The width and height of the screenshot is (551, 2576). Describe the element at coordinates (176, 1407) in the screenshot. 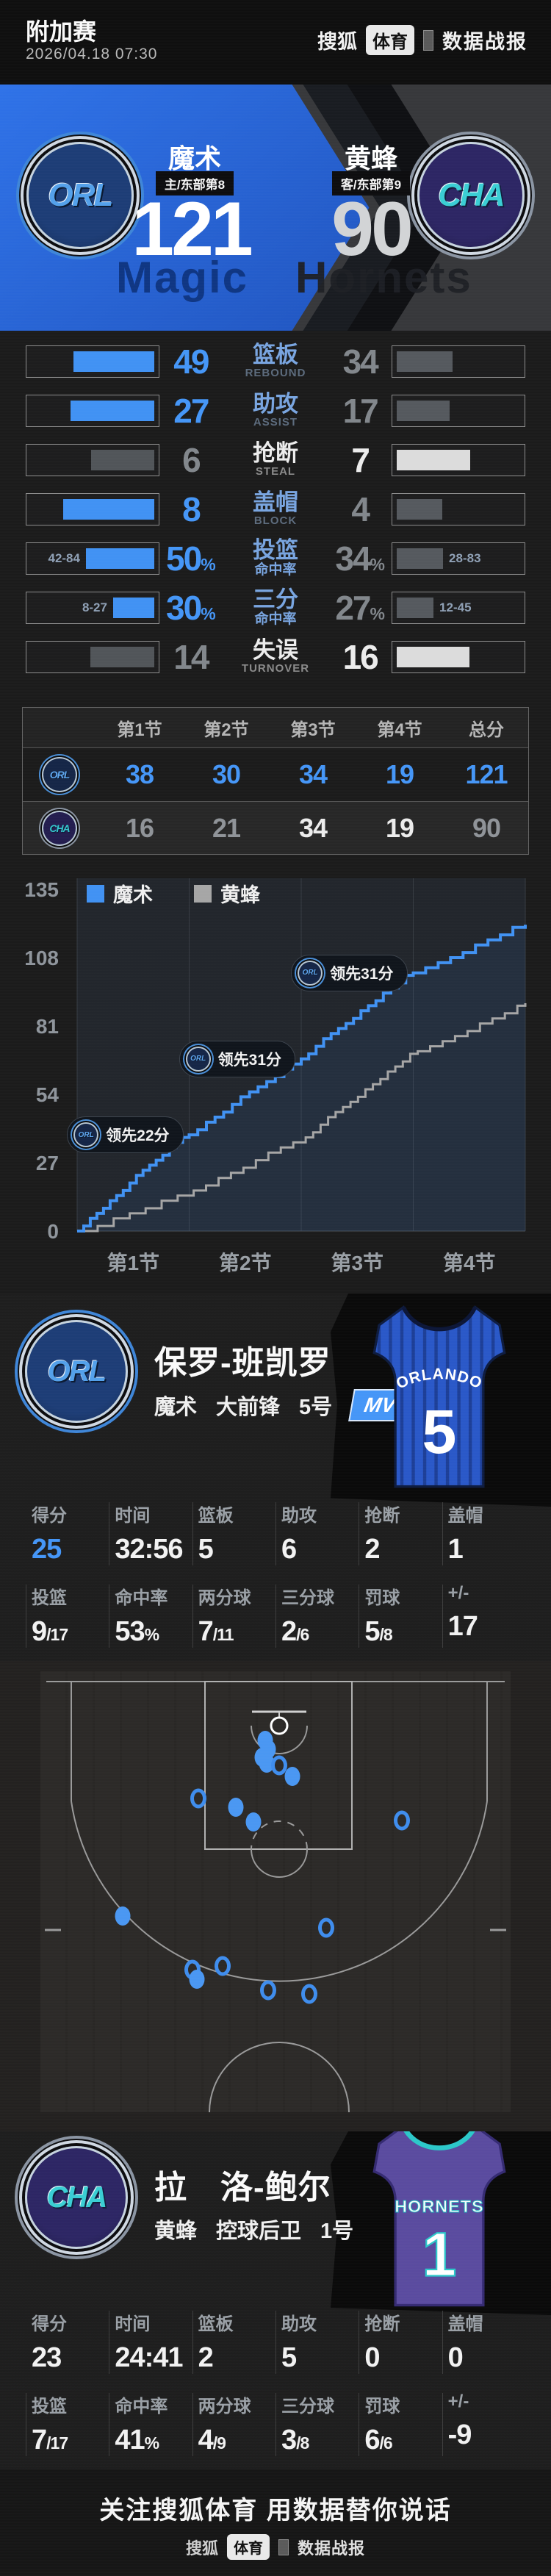

I see `player-team: 魔术` at that location.